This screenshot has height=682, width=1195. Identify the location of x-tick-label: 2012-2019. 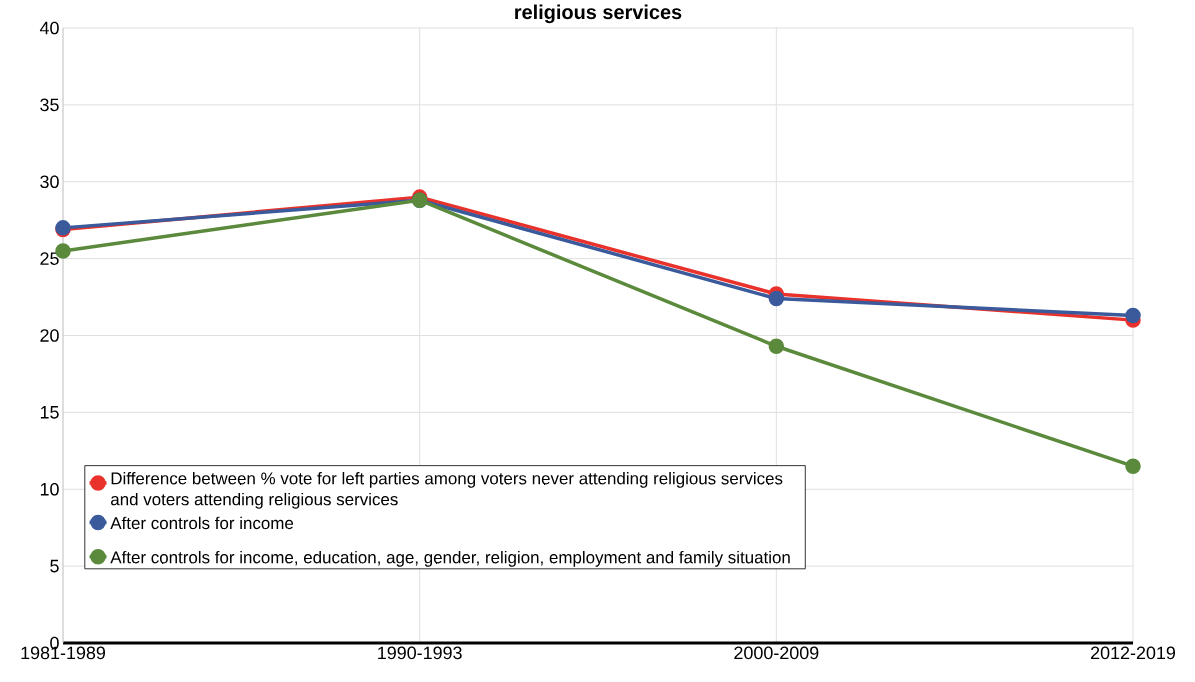
(1133, 653).